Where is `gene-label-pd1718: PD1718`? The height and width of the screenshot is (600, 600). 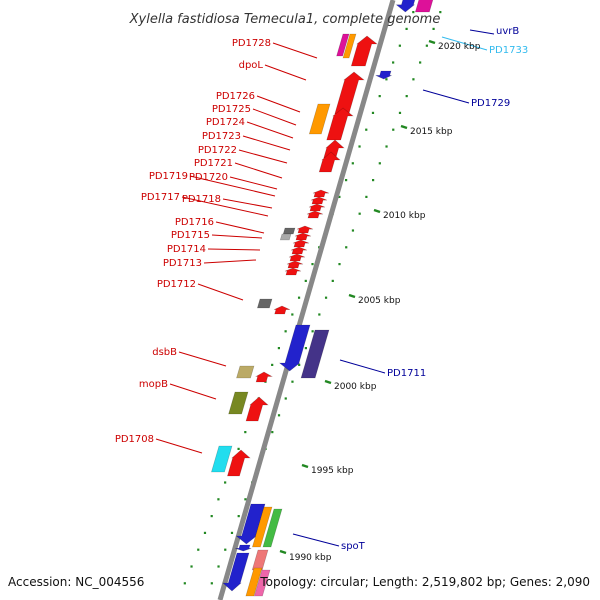 gene-label-pd1718: PD1718 is located at coordinates (201, 199).